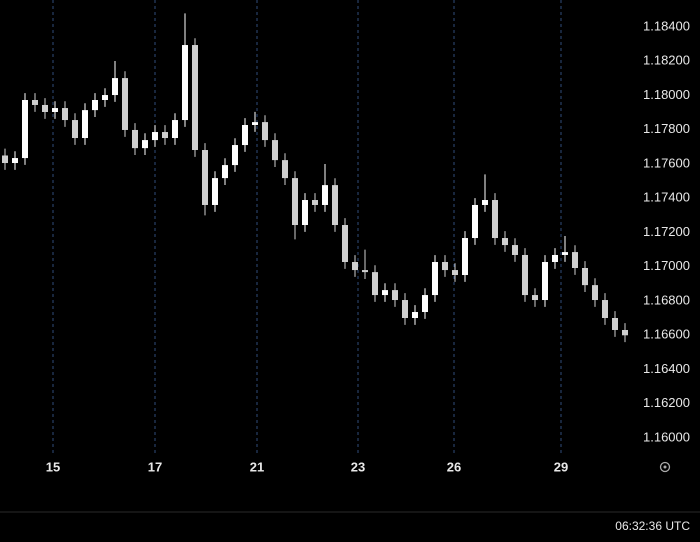  I want to click on y-tick-label: 1.17800, so click(666, 128).